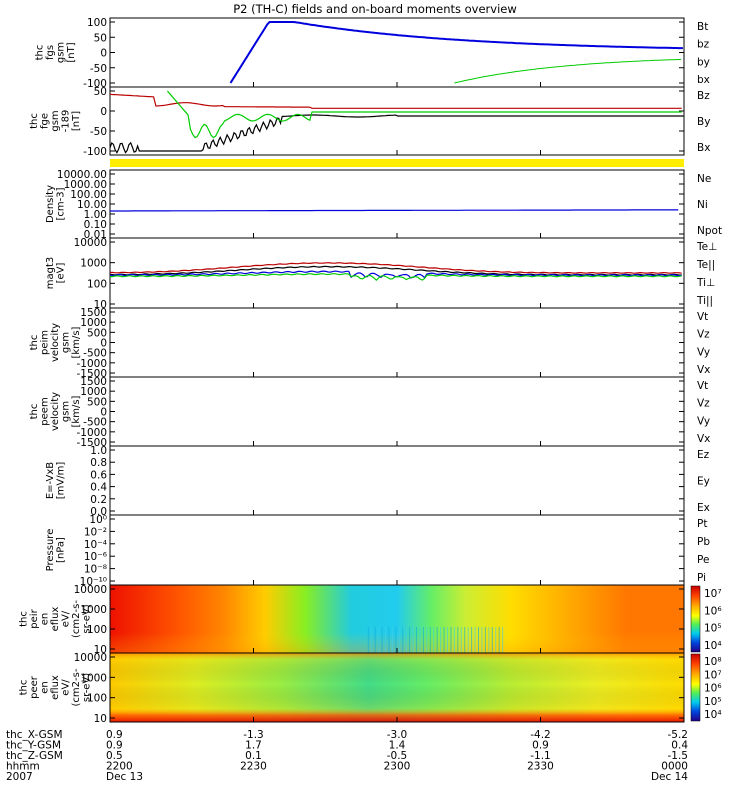  What do you see at coordinates (87, 618) in the screenshot?
I see `y-axis-label: sr-eV)` at bounding box center [87, 618].